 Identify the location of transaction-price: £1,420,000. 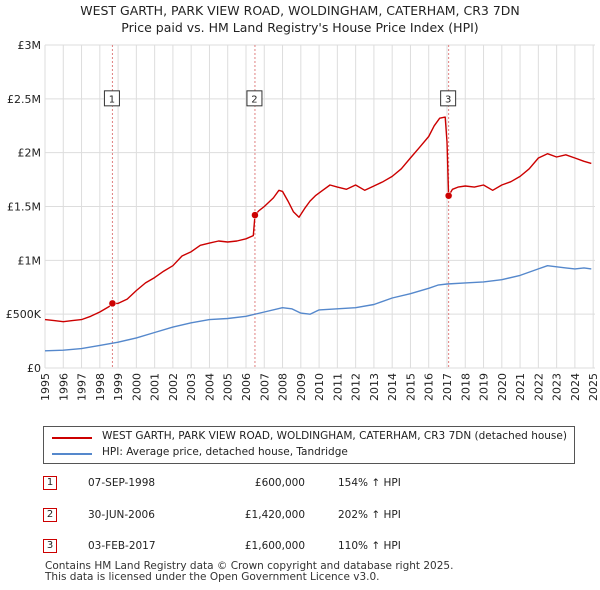
(274, 515).